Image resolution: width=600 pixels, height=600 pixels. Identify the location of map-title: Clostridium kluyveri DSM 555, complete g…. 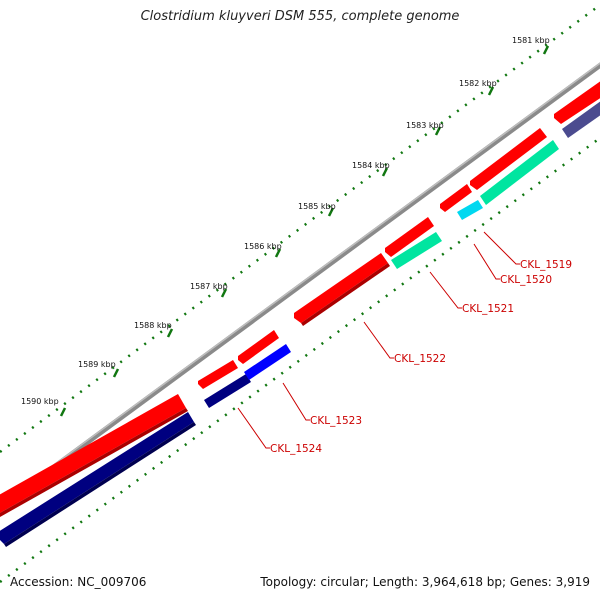
(300, 16).